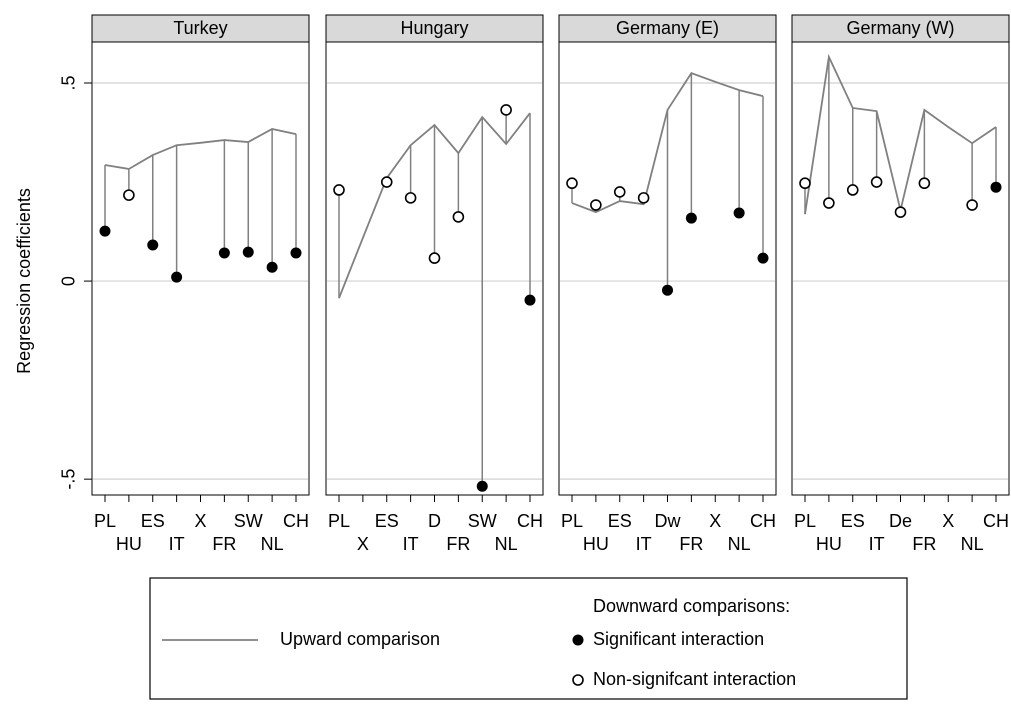 The image size is (1011, 705). I want to click on y-tick-label: 0, so click(69, 281).